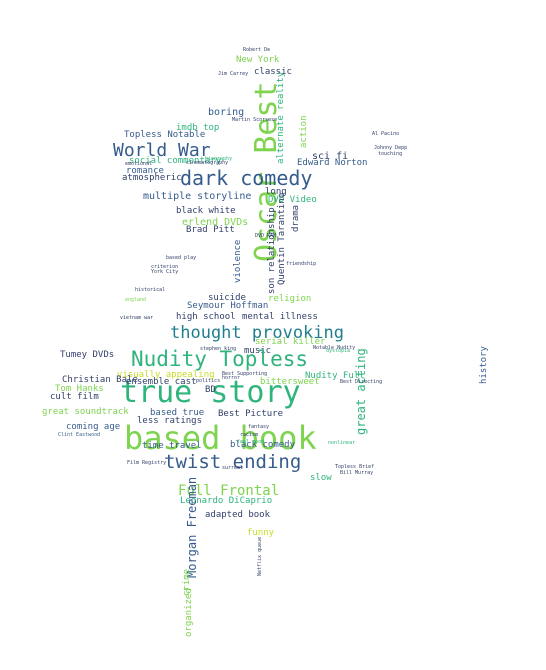  Describe the element at coordinates (273, 72) in the screenshot. I see `word-cloud-word: classic` at that location.